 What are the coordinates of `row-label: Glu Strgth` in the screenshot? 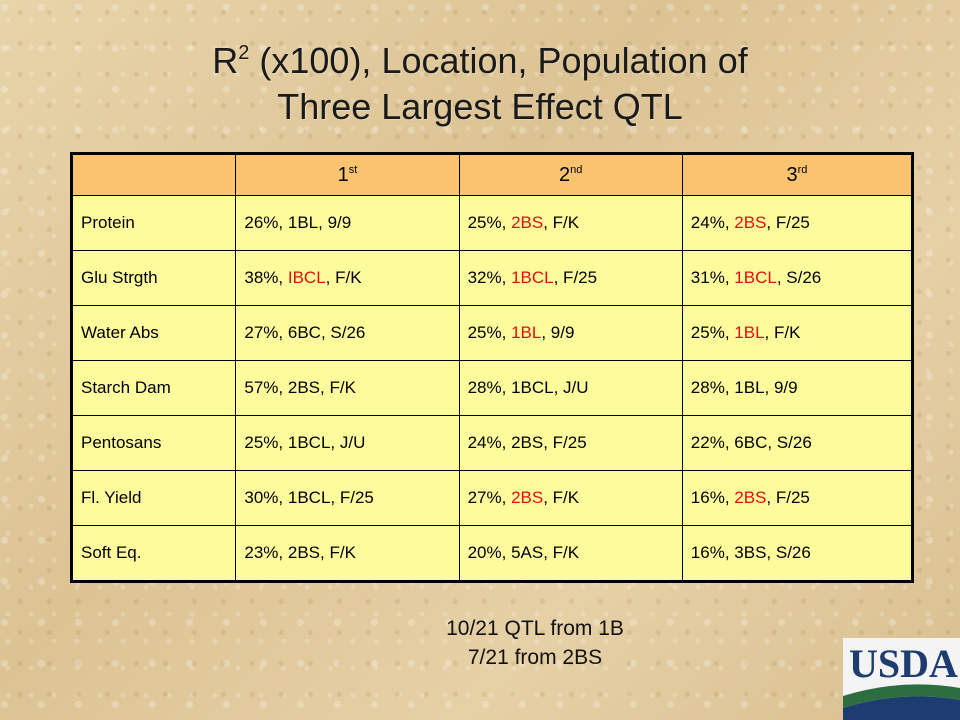 It's located at (153, 278).